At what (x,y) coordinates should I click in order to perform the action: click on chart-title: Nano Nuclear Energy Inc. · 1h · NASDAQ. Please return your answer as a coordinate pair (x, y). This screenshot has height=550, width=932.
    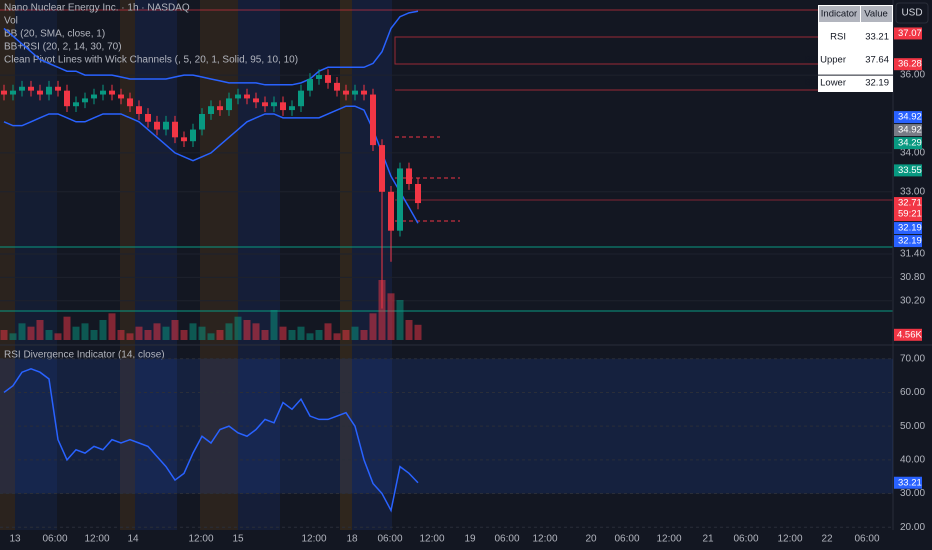
    Looking at the image, I should click on (97, 8).